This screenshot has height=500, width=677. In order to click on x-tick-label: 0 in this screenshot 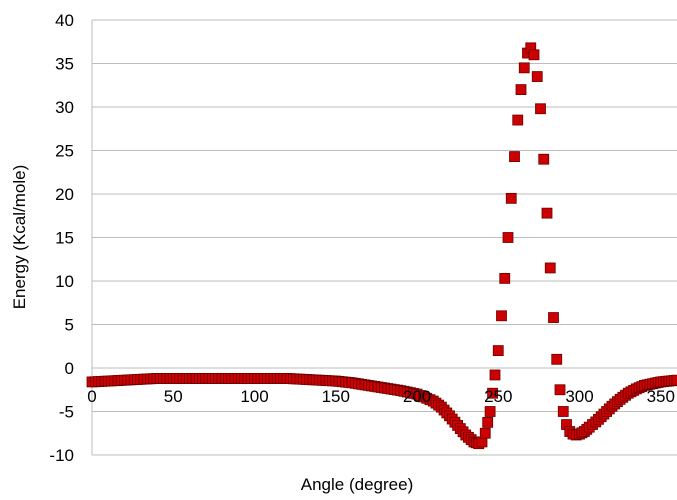, I will do `click(91, 396)`.